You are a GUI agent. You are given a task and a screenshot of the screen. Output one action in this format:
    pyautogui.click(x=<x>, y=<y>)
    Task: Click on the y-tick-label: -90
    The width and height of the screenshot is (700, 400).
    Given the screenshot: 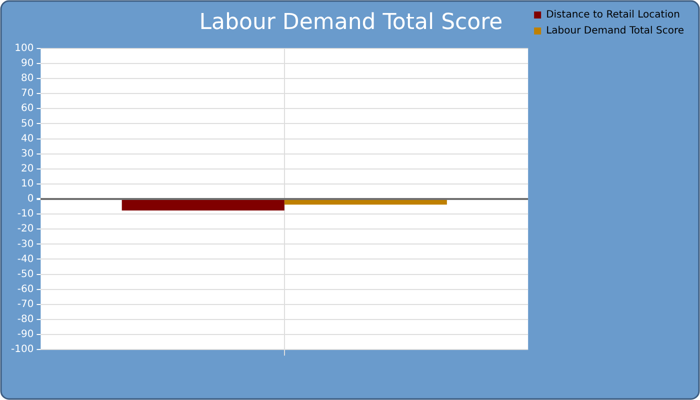 What is the action you would take?
    pyautogui.click(x=25, y=334)
    